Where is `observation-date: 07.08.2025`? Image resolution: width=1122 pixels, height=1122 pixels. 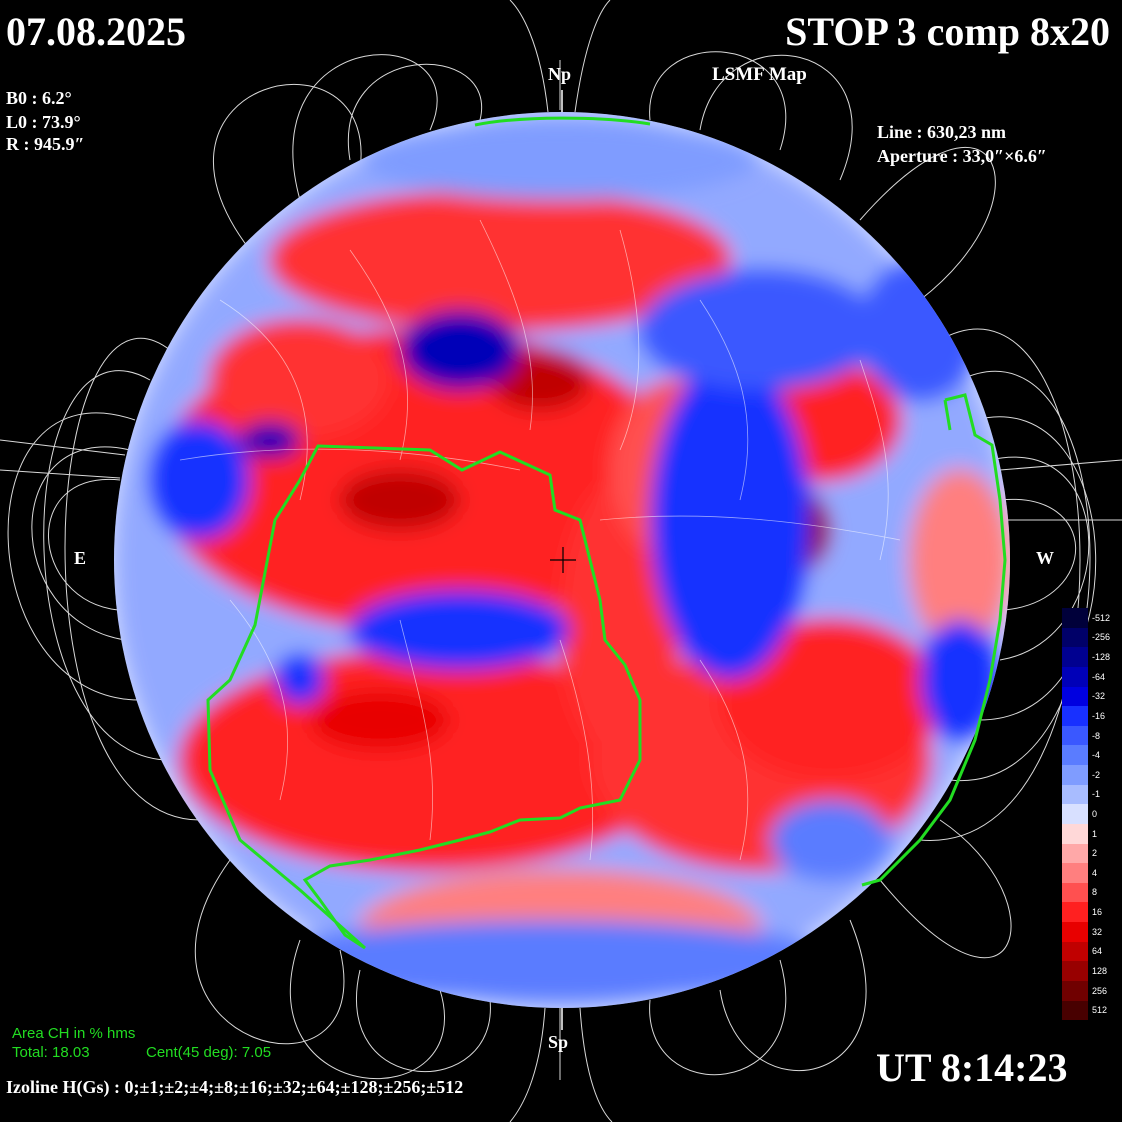 observation-date: 07.08.2025 is located at coordinates (96, 31).